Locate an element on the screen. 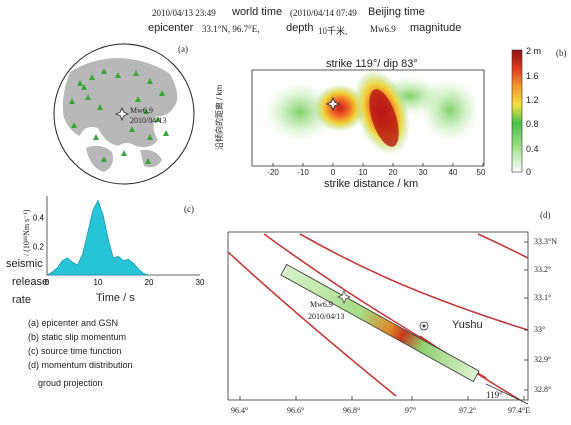 This screenshot has width=571, height=425. panel-d-event-date: 2010/04/13 is located at coordinates (326, 316).